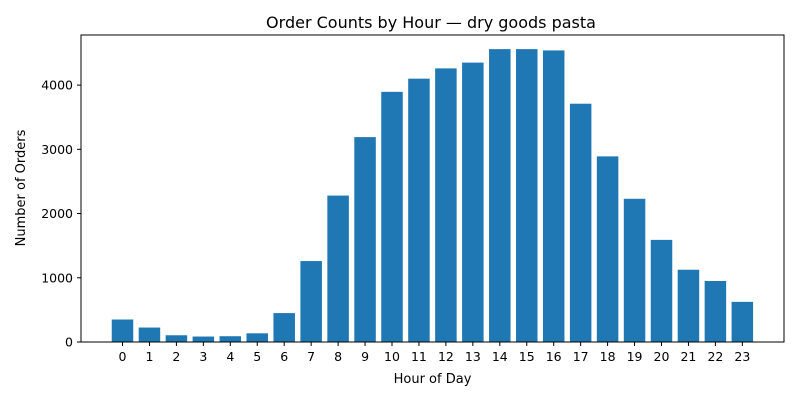  What do you see at coordinates (419, 356) in the screenshot?
I see `x-tick-label: 11` at bounding box center [419, 356].